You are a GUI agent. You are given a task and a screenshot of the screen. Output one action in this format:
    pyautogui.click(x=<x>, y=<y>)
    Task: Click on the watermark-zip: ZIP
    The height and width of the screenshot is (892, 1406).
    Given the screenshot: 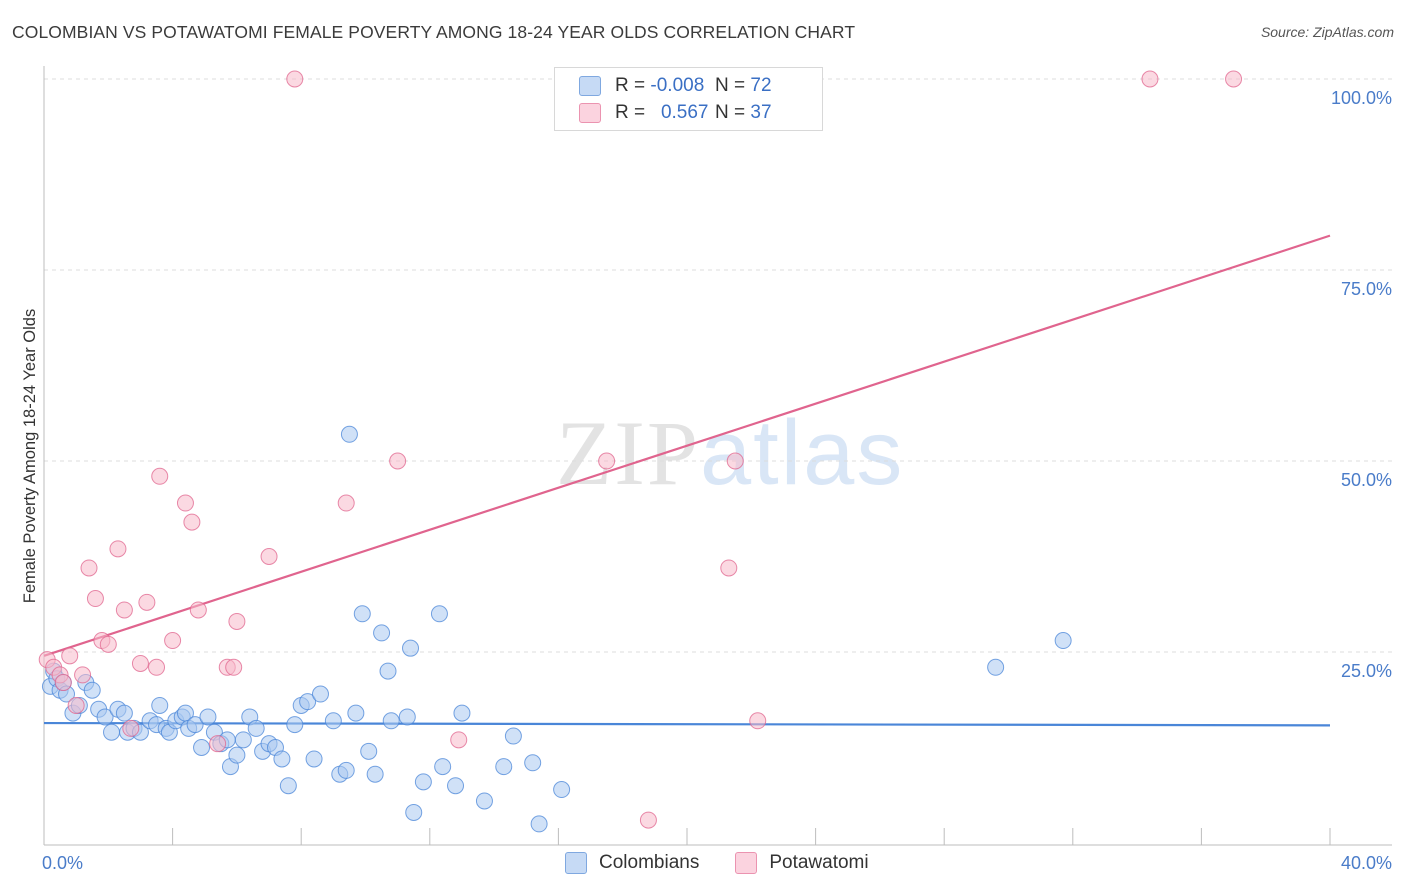 What is the action you would take?
    pyautogui.click(x=628, y=453)
    